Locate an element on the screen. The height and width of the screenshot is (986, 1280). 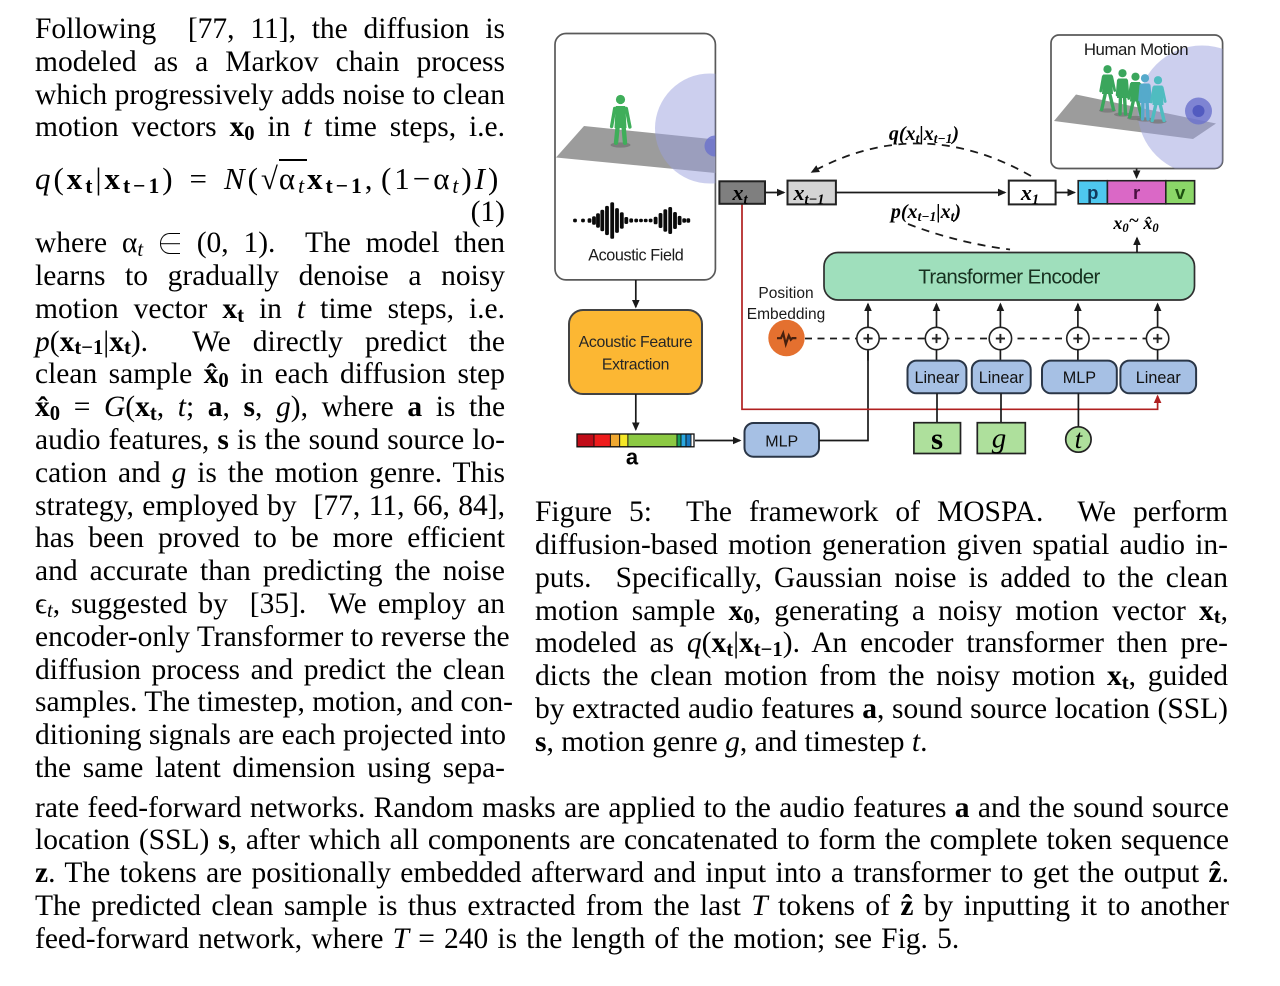
svg-text: g is located at coordinates (999, 439).